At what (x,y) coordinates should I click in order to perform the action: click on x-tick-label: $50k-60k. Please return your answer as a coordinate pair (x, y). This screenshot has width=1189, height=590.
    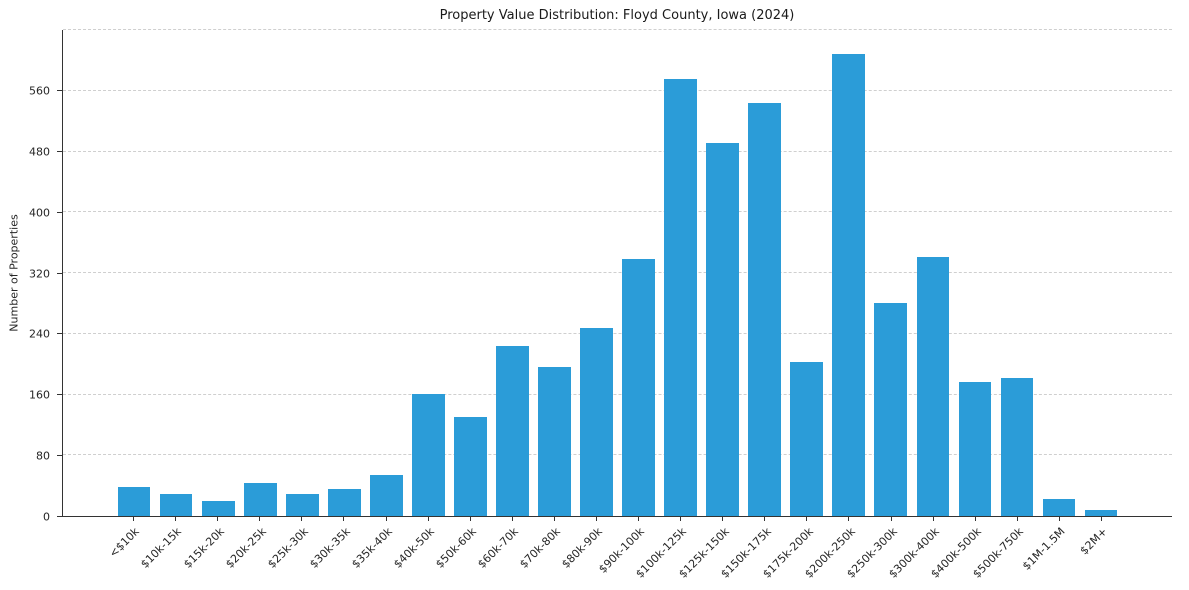
    Looking at the image, I should click on (456, 548).